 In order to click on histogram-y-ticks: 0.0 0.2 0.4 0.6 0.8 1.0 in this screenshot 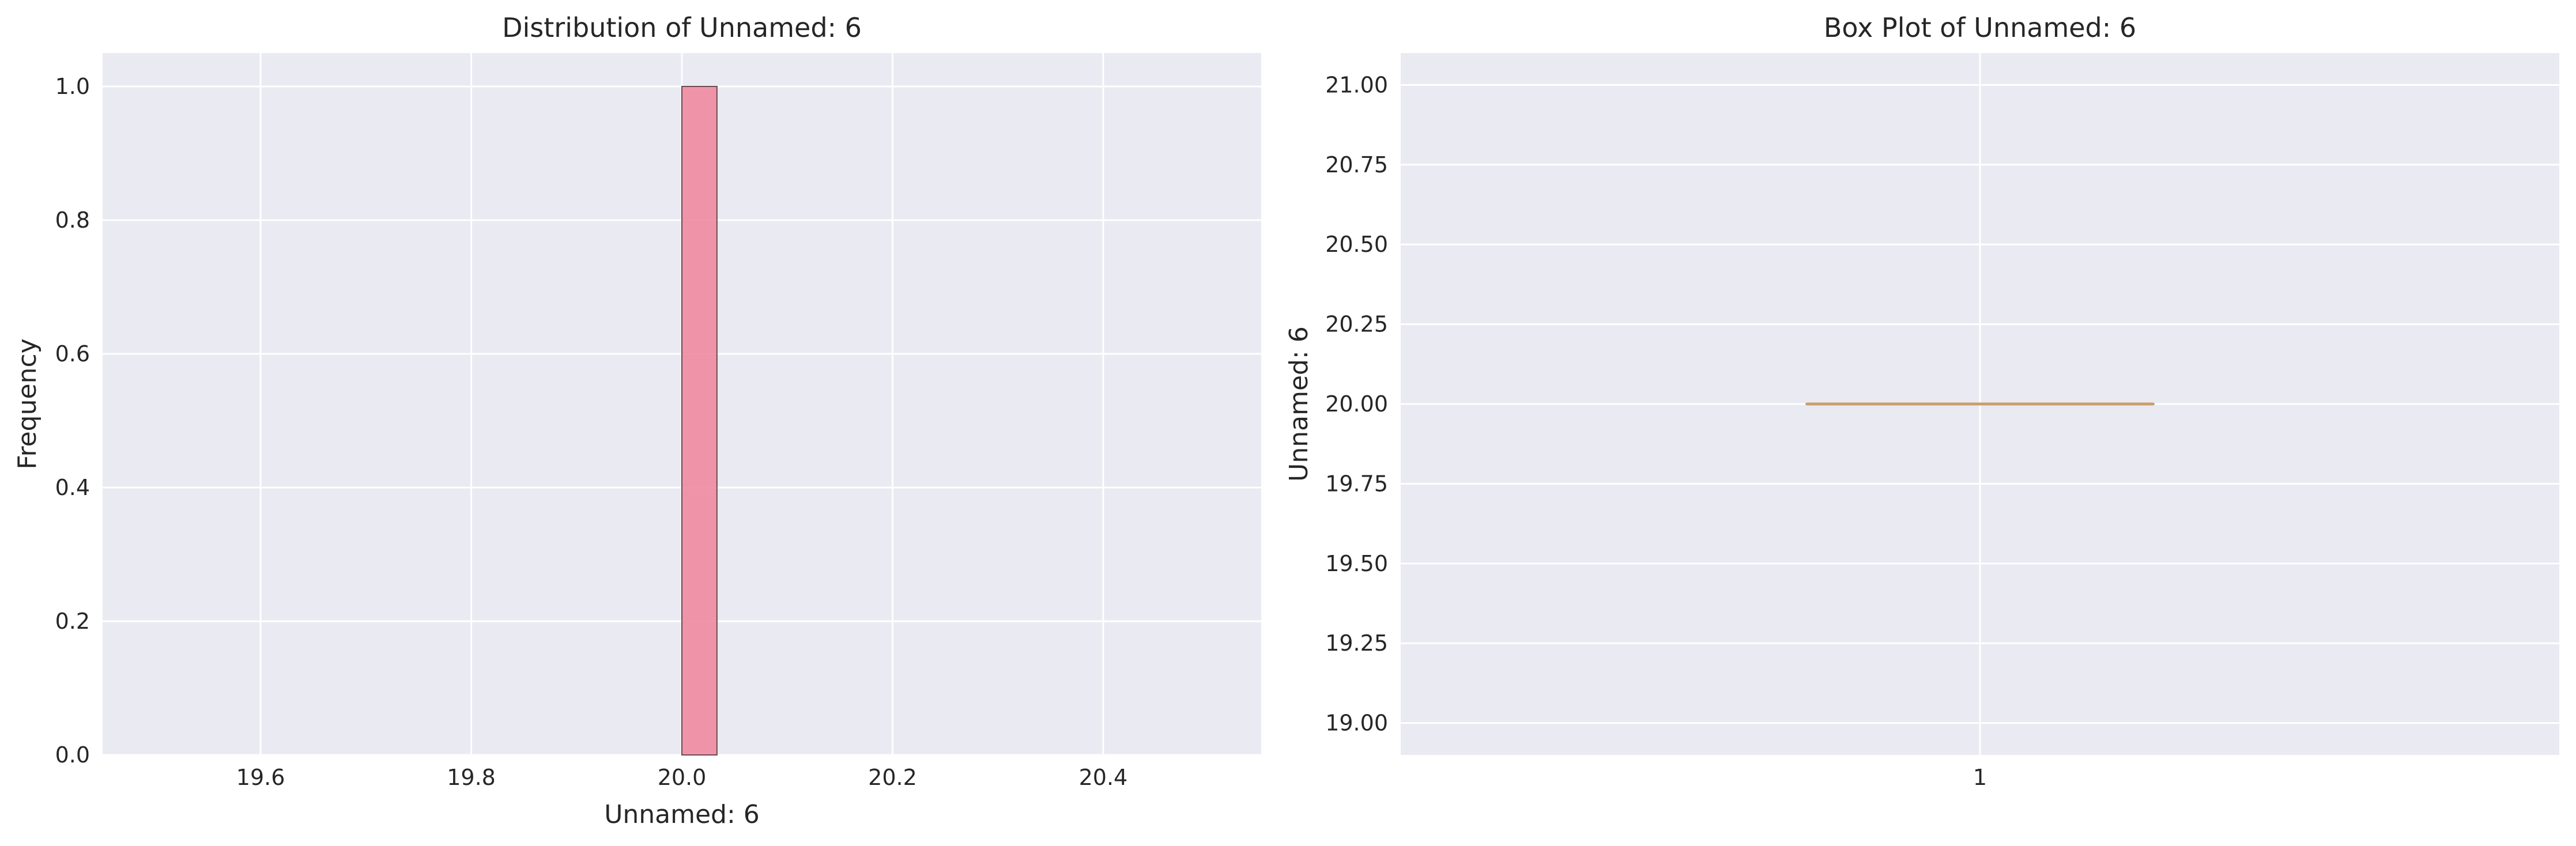, I will do `click(72, 421)`.